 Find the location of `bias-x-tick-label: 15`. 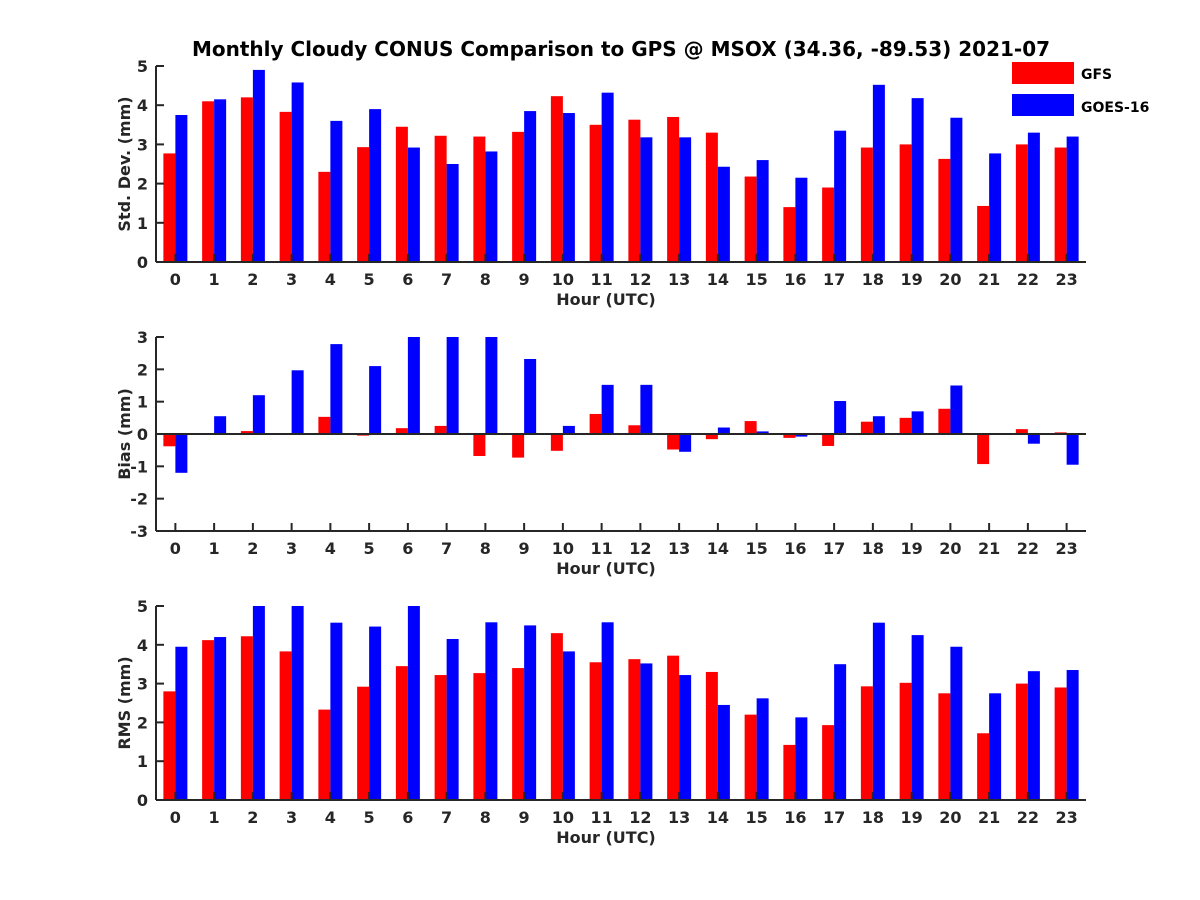

bias-x-tick-label: 15 is located at coordinates (756, 548).